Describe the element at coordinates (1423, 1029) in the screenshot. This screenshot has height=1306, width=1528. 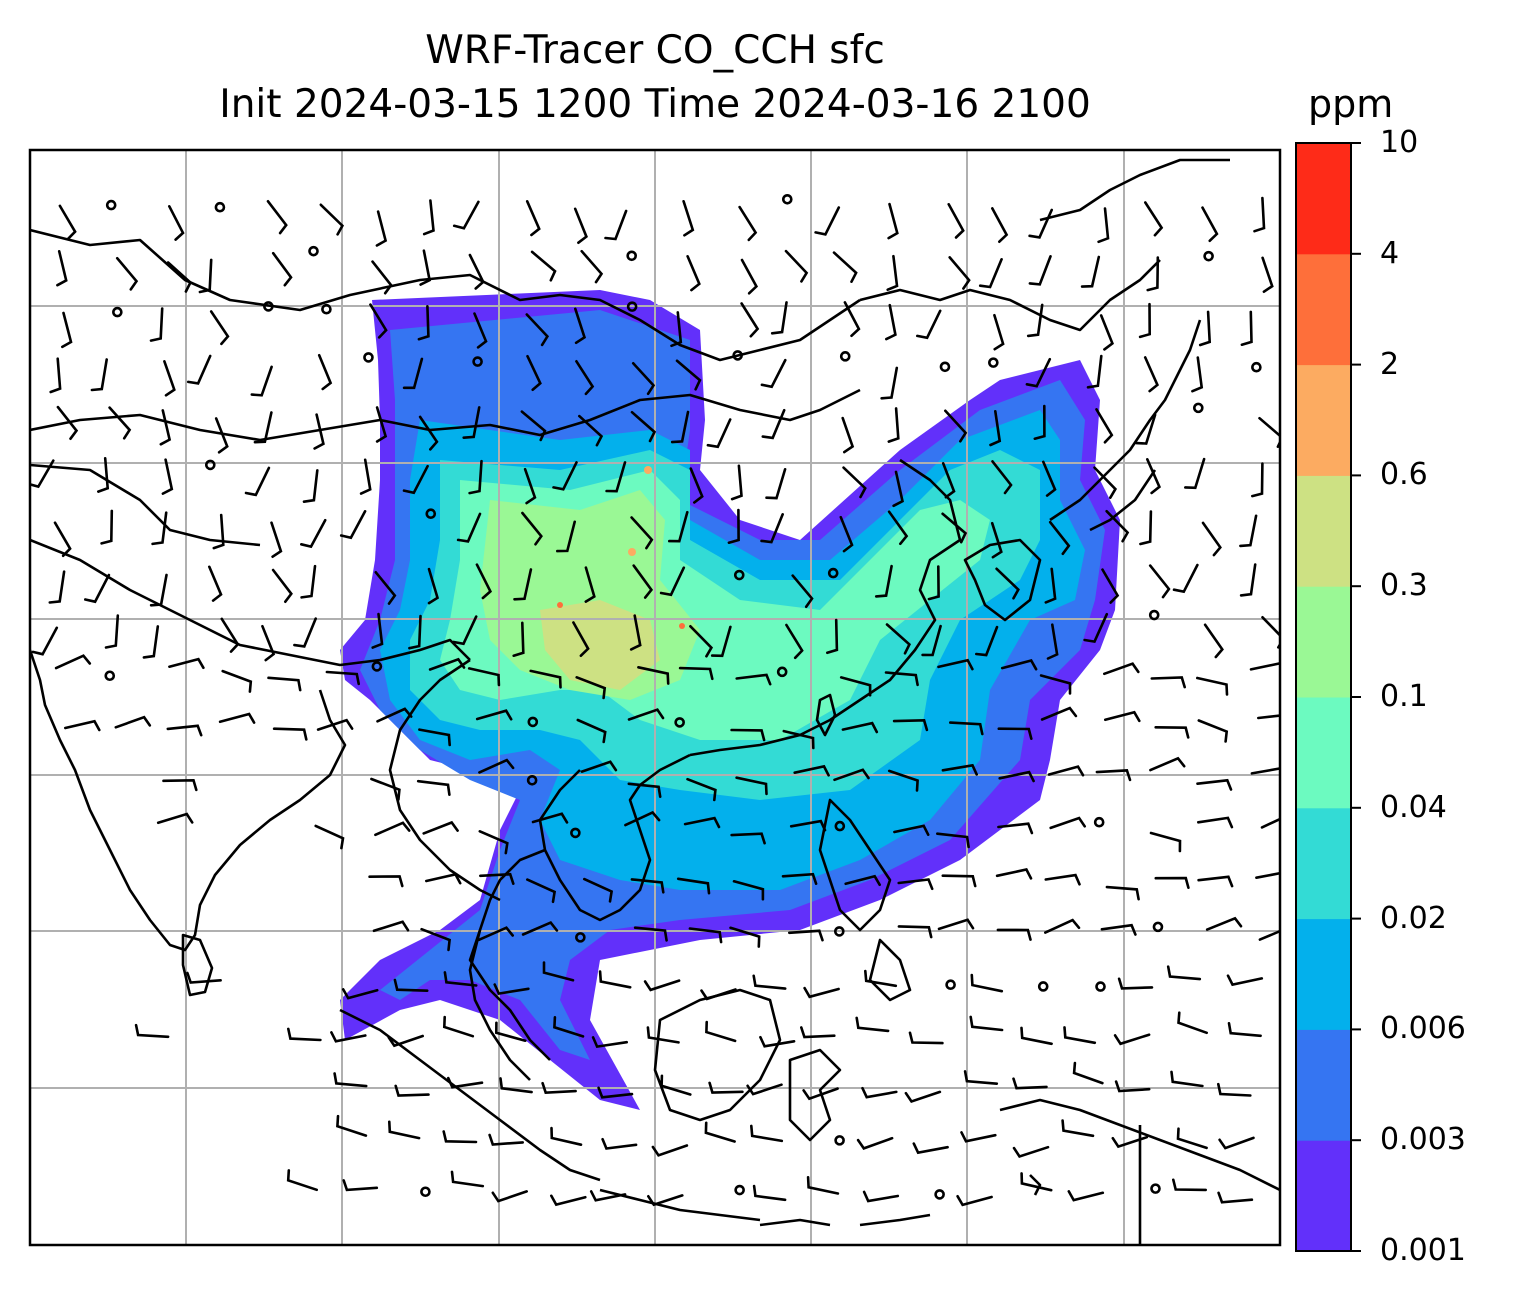
I see `colorbar-tick-label: 0.006` at that location.